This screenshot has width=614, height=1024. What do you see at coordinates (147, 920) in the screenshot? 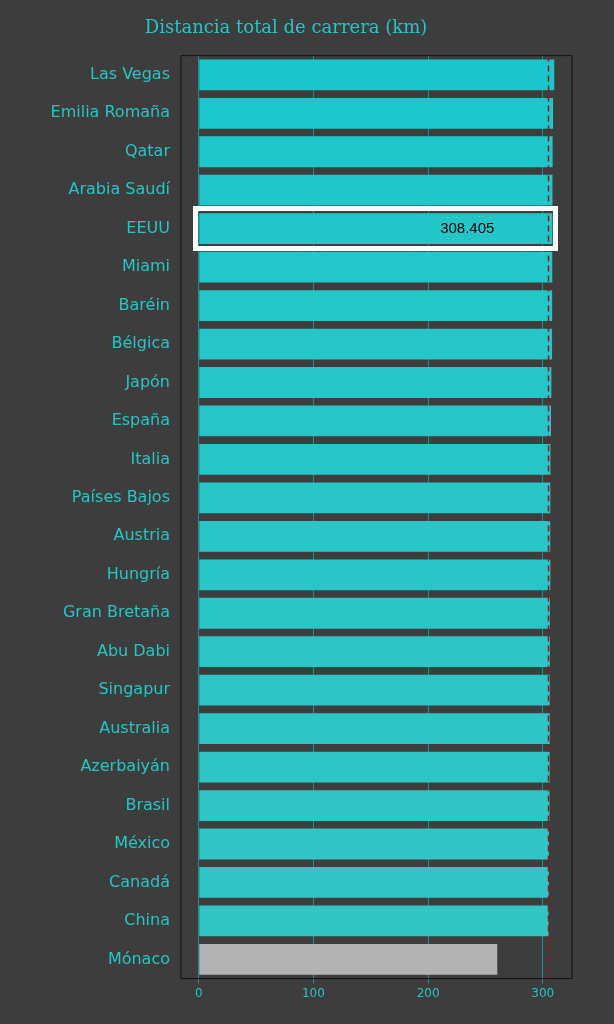
I see `y-tick-label: China` at bounding box center [147, 920].